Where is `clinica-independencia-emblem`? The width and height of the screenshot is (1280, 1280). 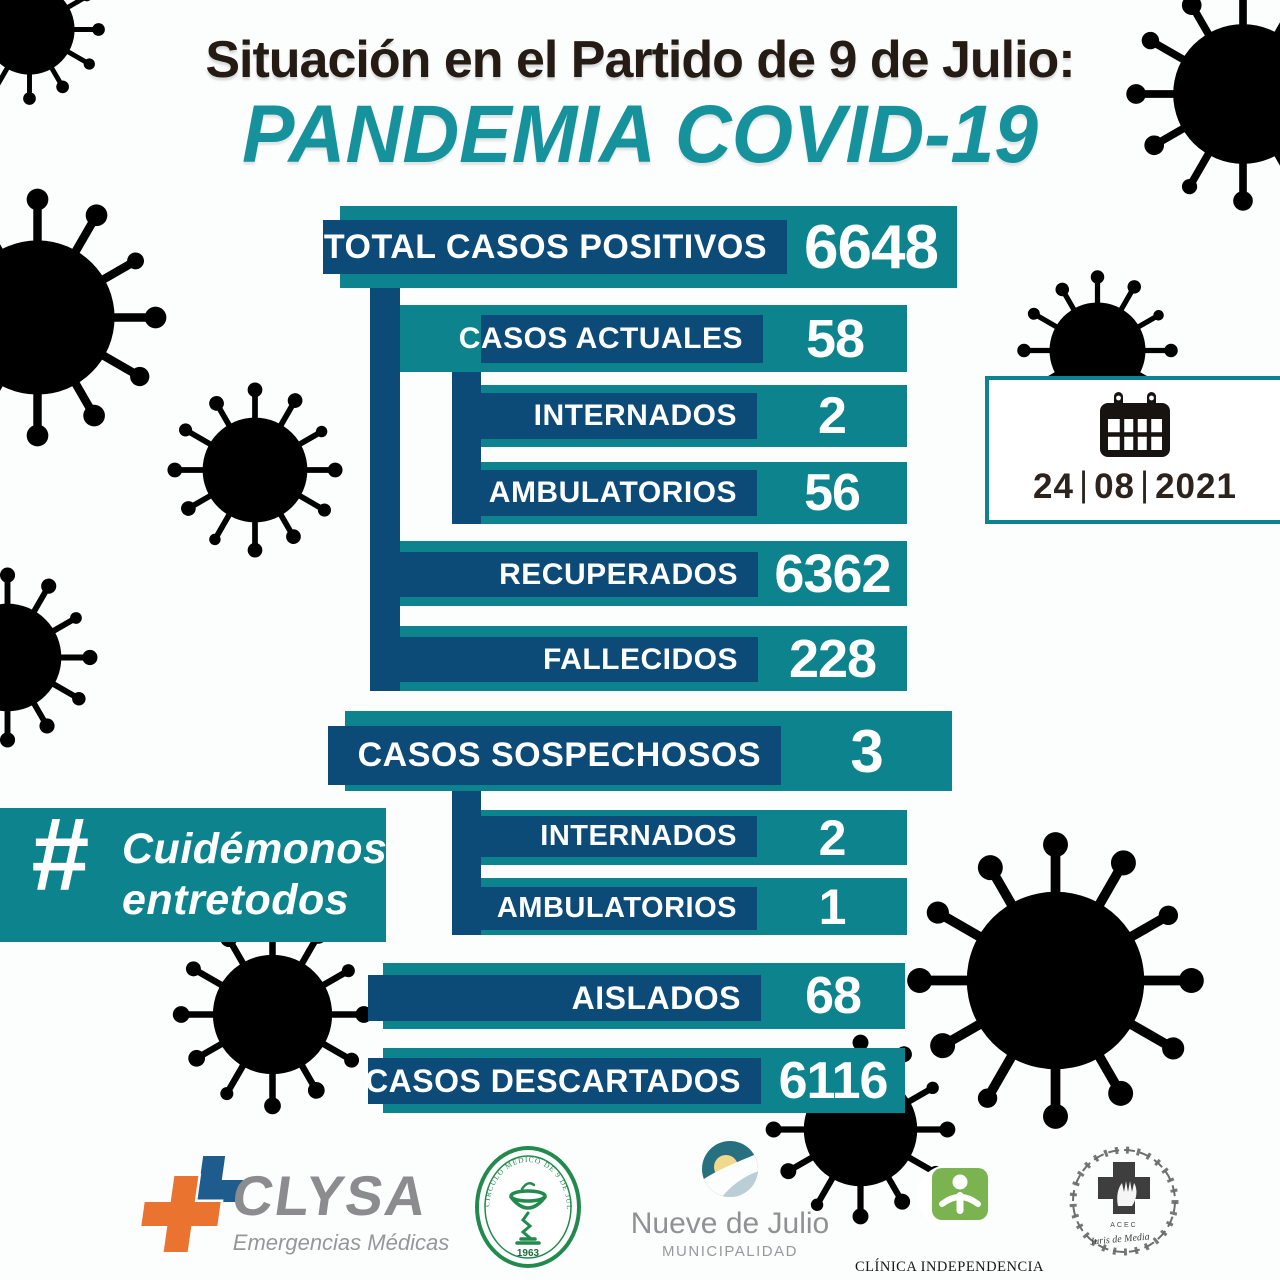 clinica-independencia-emblem is located at coordinates (952, 1196).